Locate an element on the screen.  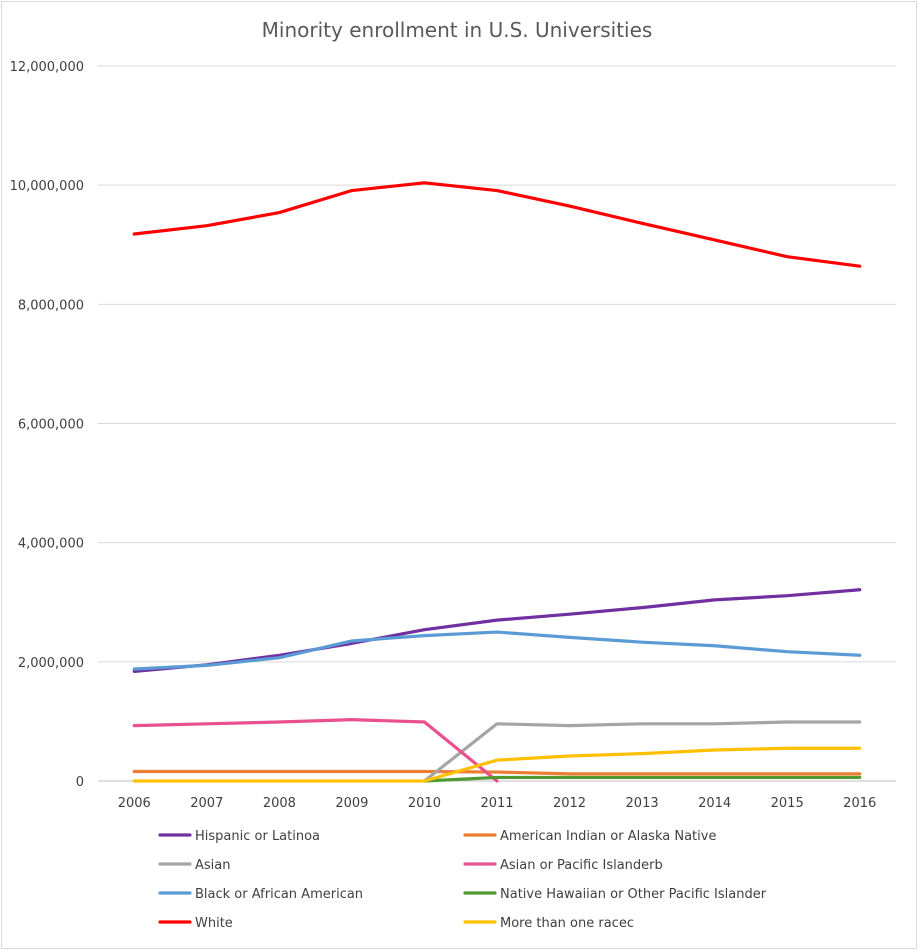
x-tick-label: 2006 is located at coordinates (134, 803).